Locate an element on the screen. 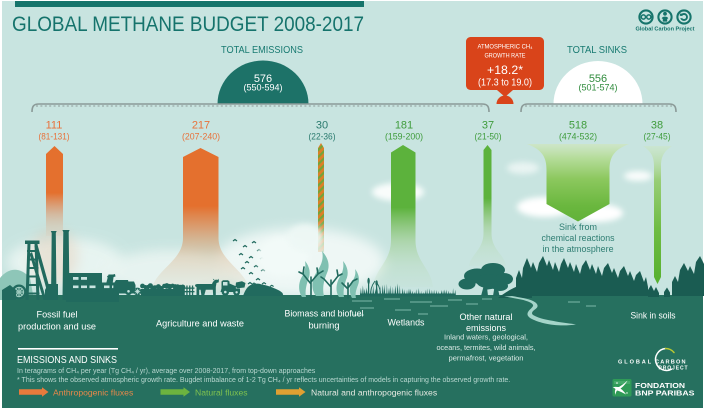 The width and height of the screenshot is (704, 410). svg-text: Inland waters, geological, is located at coordinates (486, 337).